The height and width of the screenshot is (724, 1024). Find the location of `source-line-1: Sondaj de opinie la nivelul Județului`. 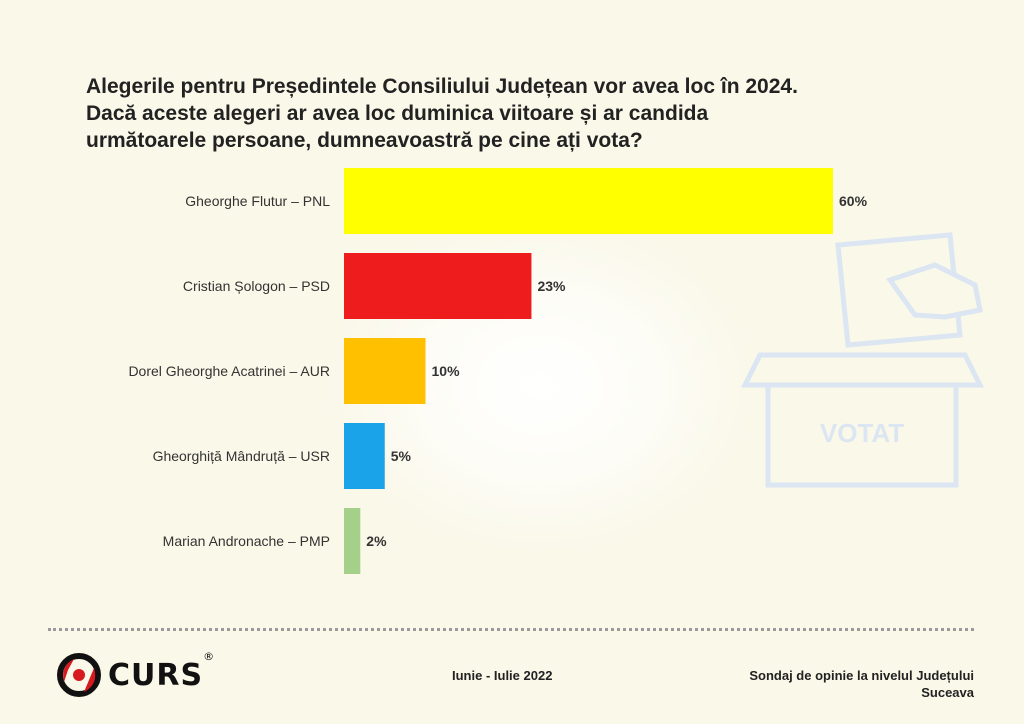

source-line-1: Sondaj de opinie la nivelul Județului is located at coordinates (861, 675).